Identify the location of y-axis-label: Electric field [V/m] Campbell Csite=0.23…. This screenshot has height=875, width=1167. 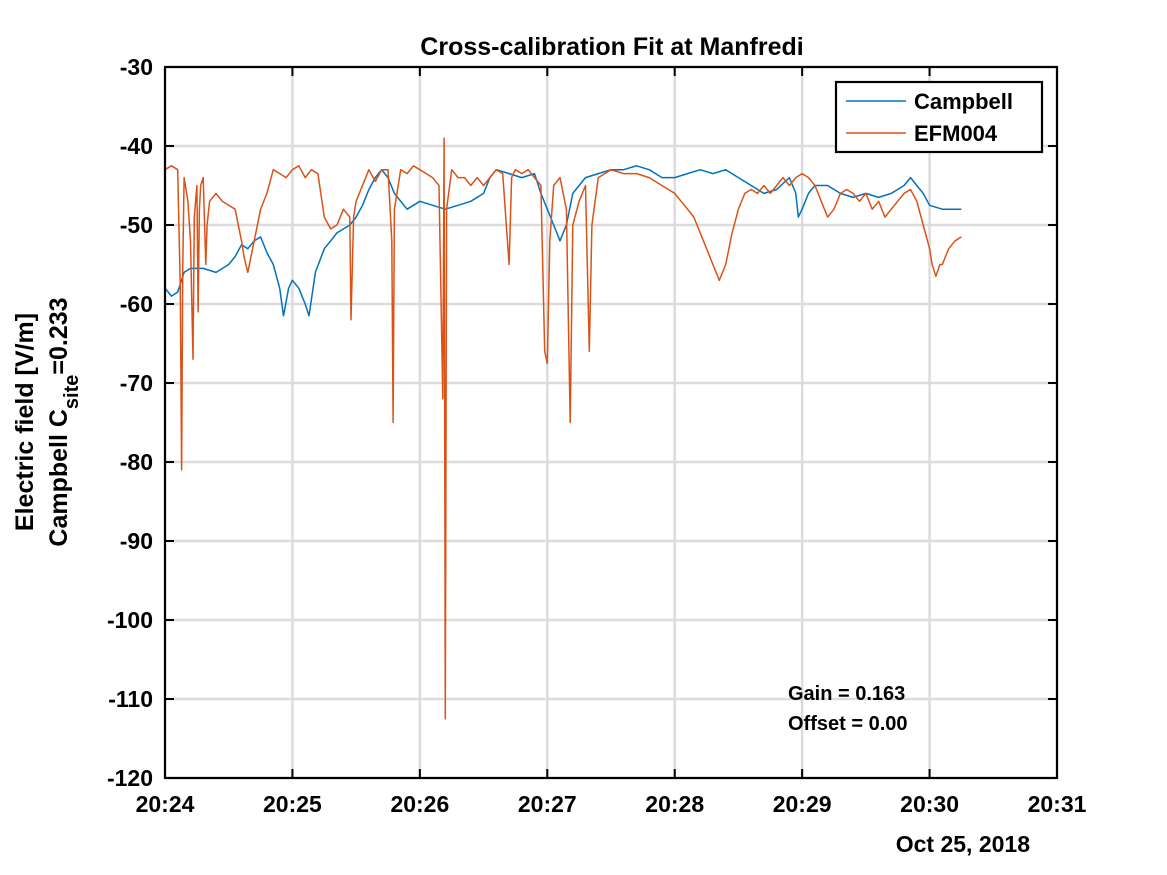
(47, 421).